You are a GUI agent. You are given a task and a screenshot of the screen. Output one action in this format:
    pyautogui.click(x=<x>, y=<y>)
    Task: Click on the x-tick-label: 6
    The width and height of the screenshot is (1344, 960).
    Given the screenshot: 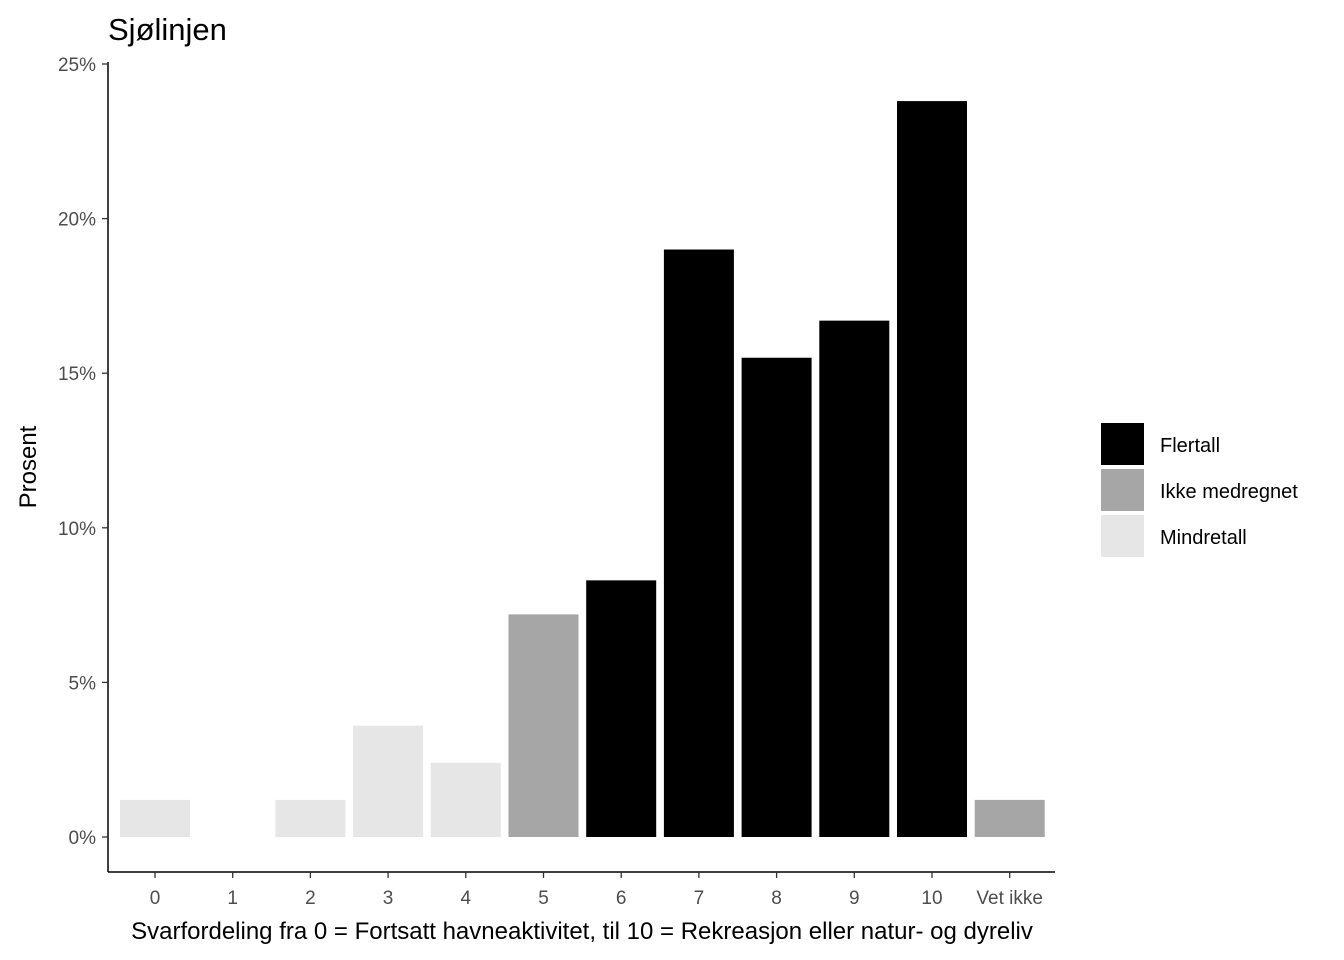 What is the action you would take?
    pyautogui.click(x=621, y=898)
    